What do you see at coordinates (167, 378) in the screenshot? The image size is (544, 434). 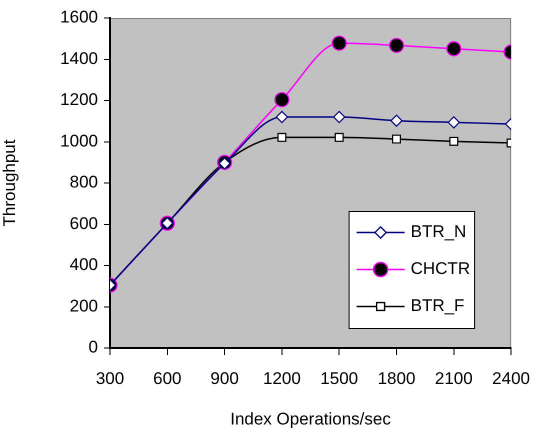 I see `x-tick-label: 600` at bounding box center [167, 378].